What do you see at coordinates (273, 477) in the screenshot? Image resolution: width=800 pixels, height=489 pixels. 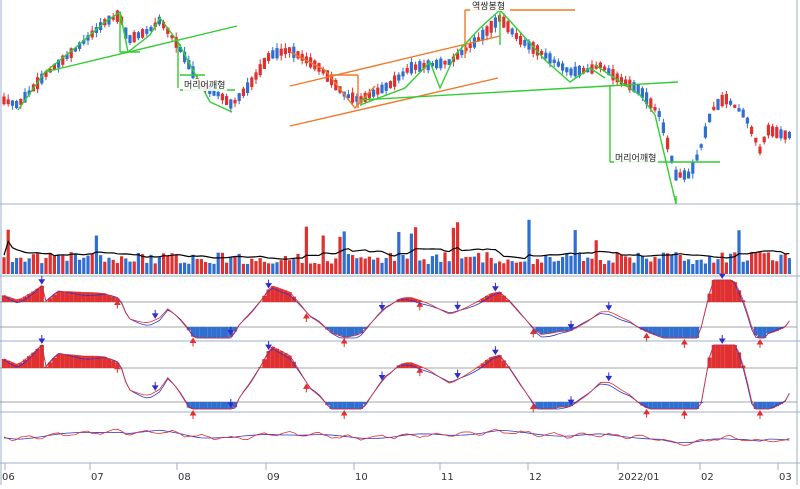 I see `x-tick-label: 09` at bounding box center [273, 477].